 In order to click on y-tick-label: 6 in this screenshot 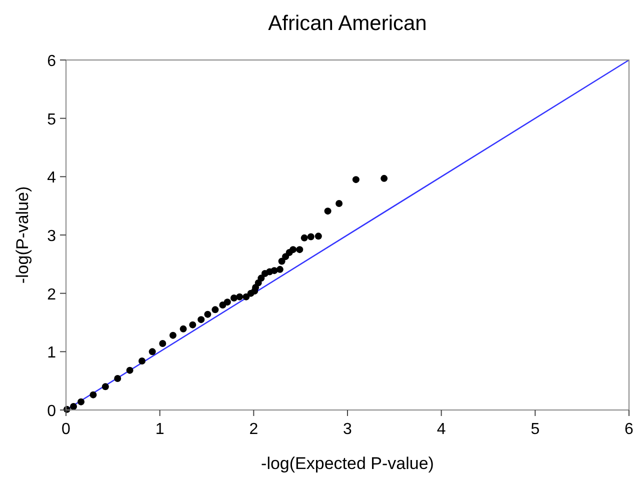, I will do `click(51, 61)`.